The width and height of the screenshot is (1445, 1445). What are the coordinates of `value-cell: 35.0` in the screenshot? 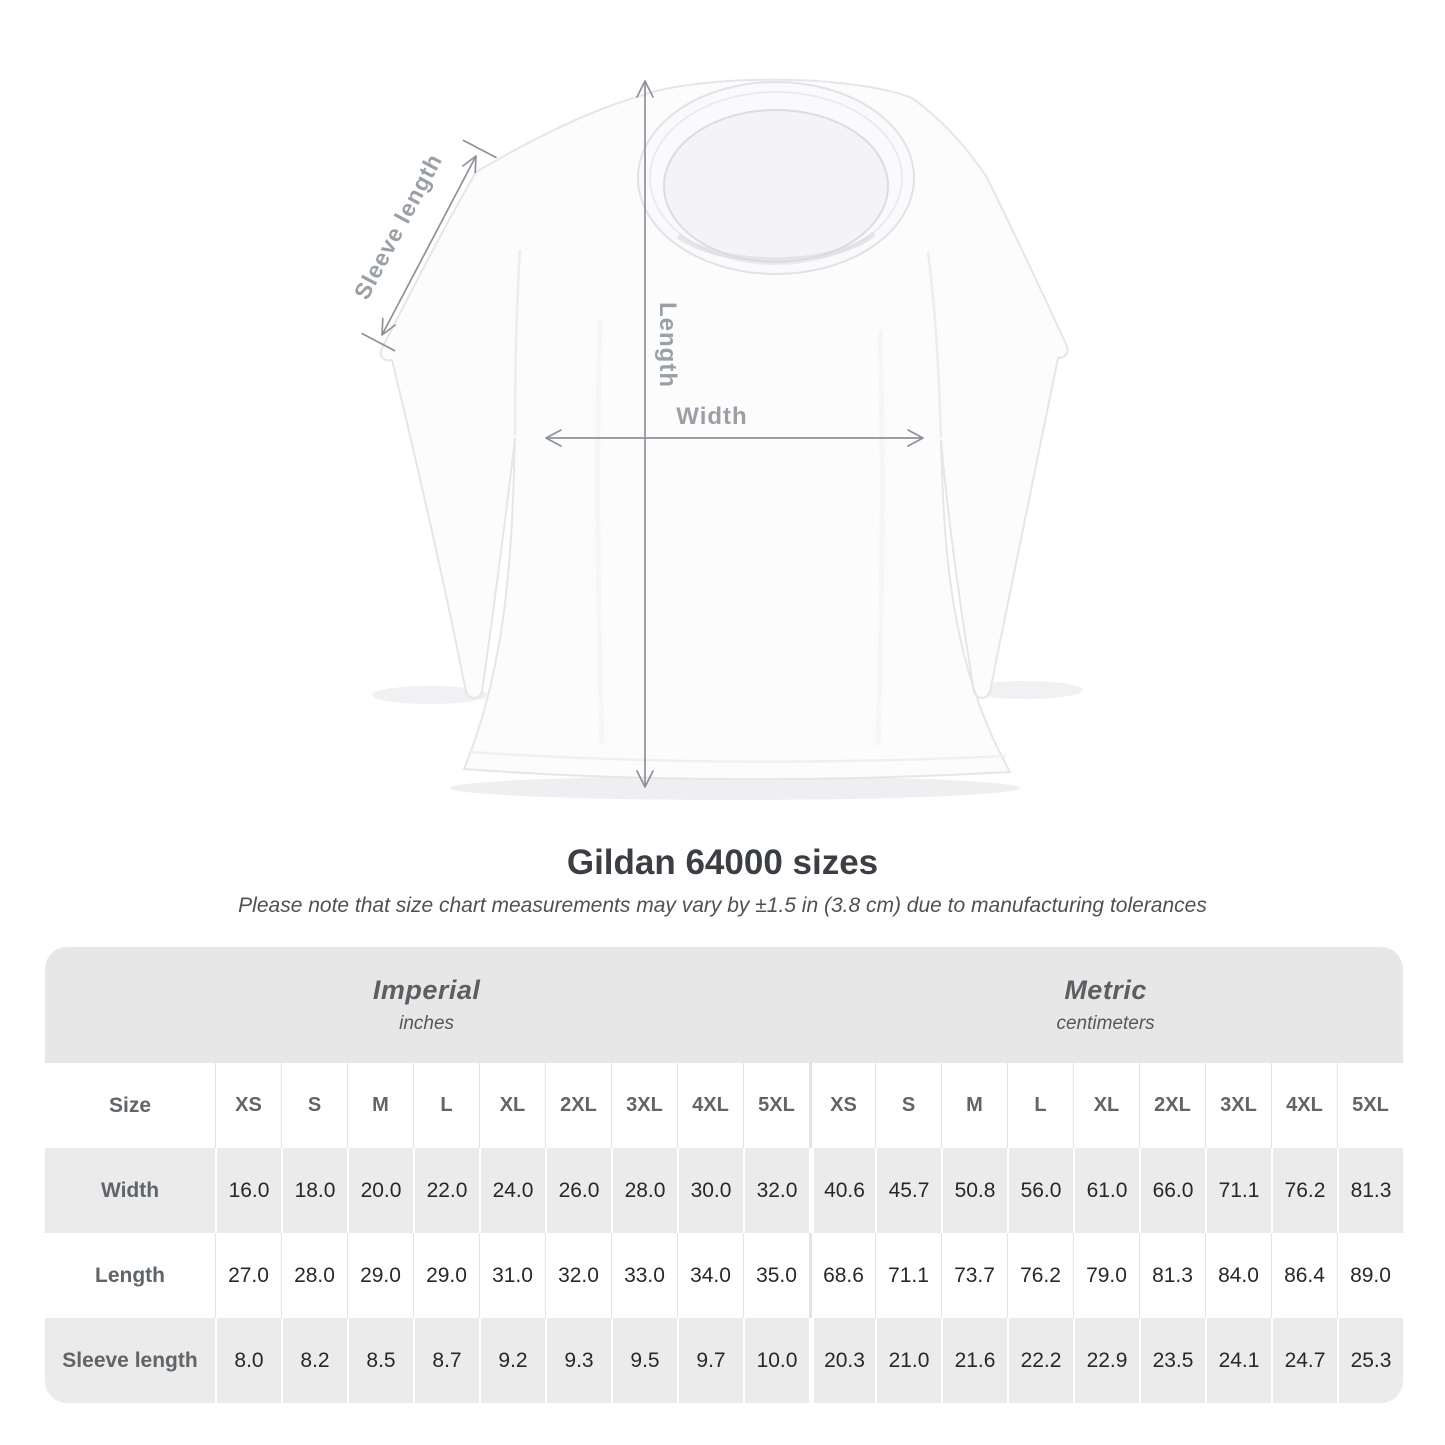 It's located at (776, 1275).